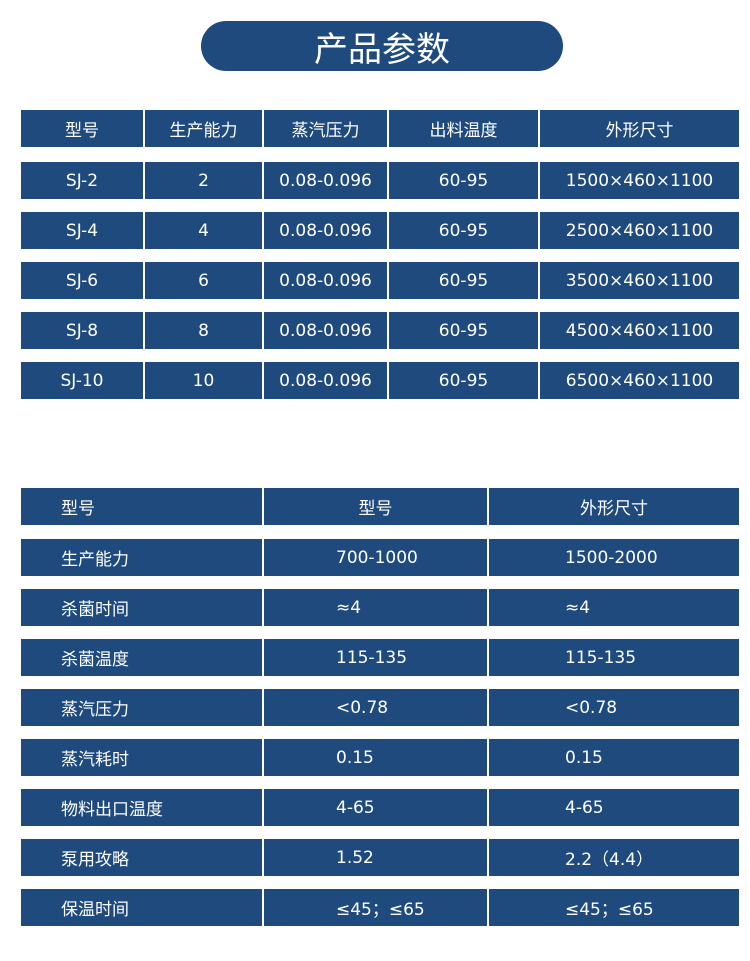  What do you see at coordinates (141, 607) in the screenshot?
I see `table-cell: 杀菌时间` at bounding box center [141, 607].